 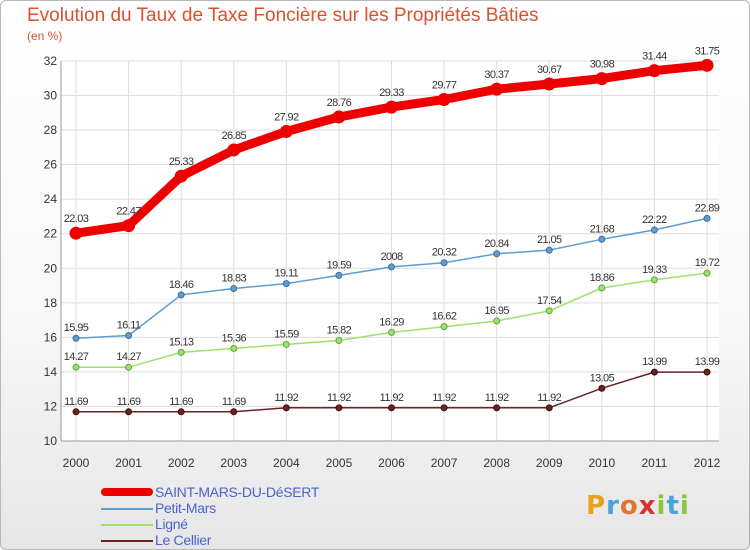 I want to click on x-tick-label: 2002, so click(x=181, y=463).